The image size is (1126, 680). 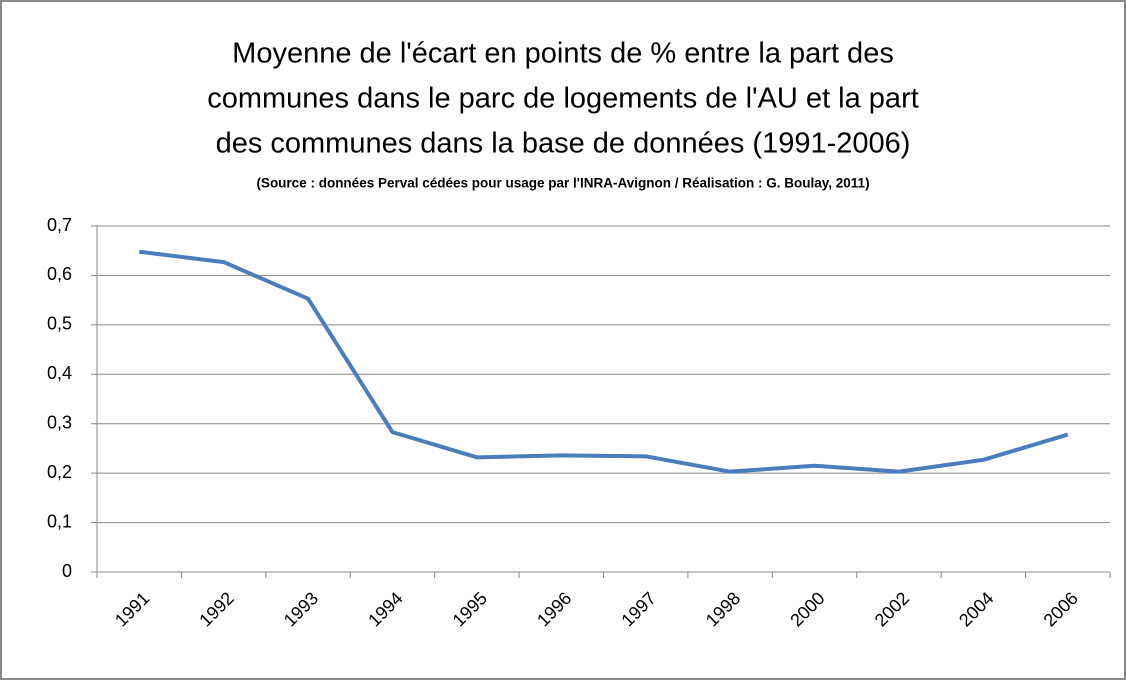 What do you see at coordinates (59, 521) in the screenshot?
I see `y-tick-label: 0,1` at bounding box center [59, 521].